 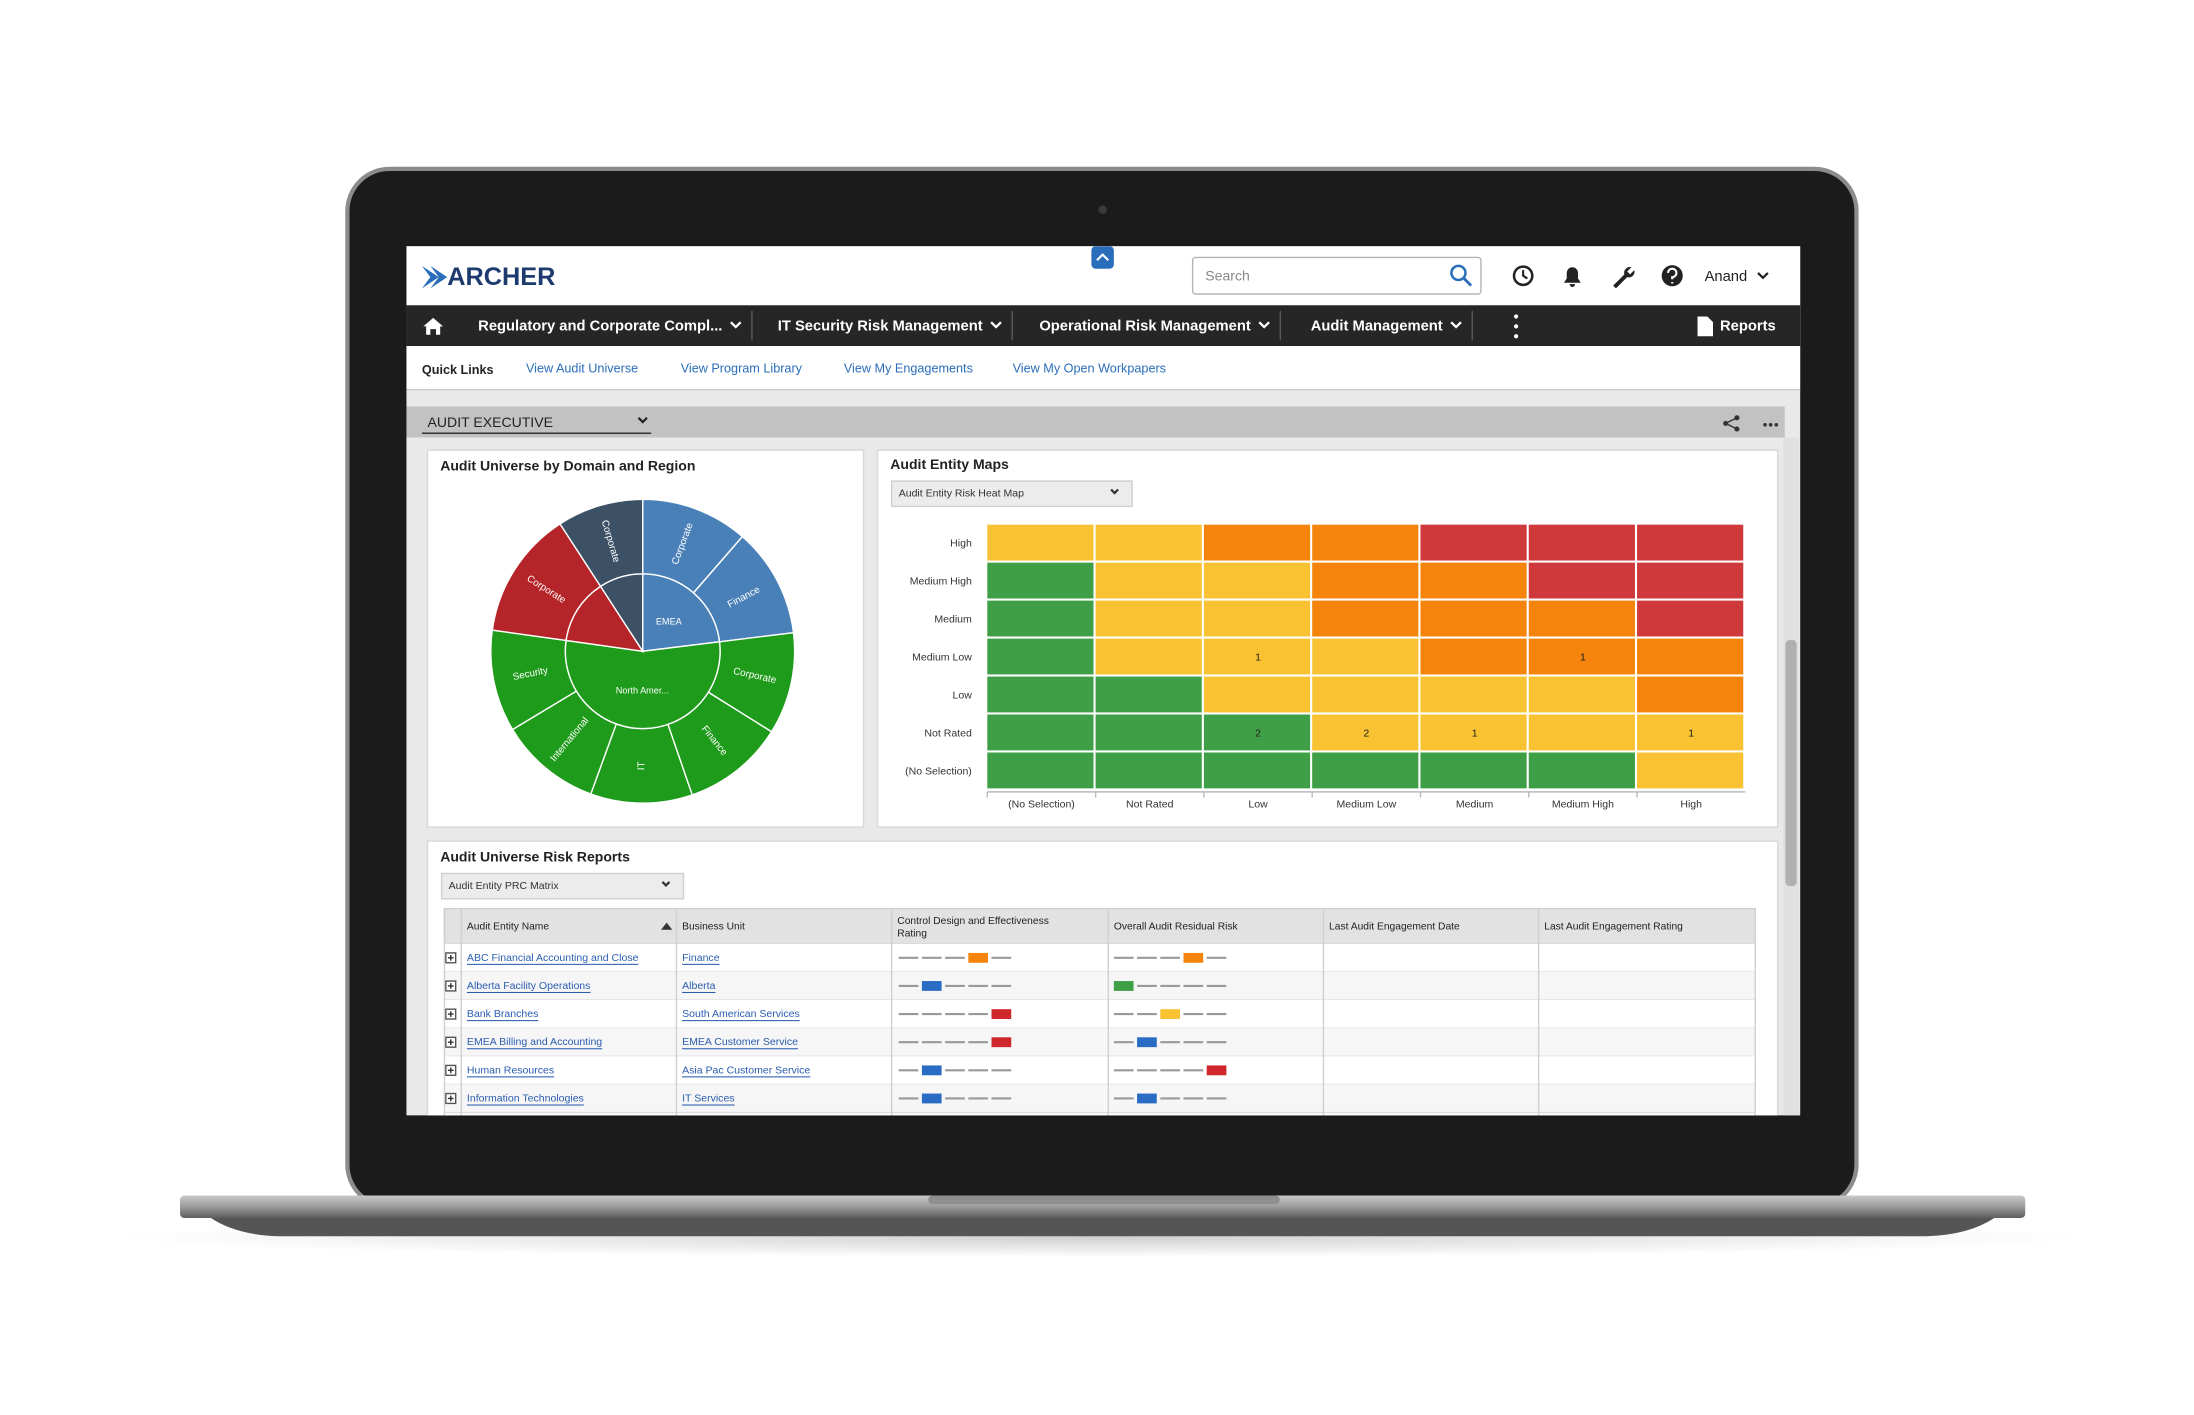 I want to click on history-icon, so click(x=1523, y=276).